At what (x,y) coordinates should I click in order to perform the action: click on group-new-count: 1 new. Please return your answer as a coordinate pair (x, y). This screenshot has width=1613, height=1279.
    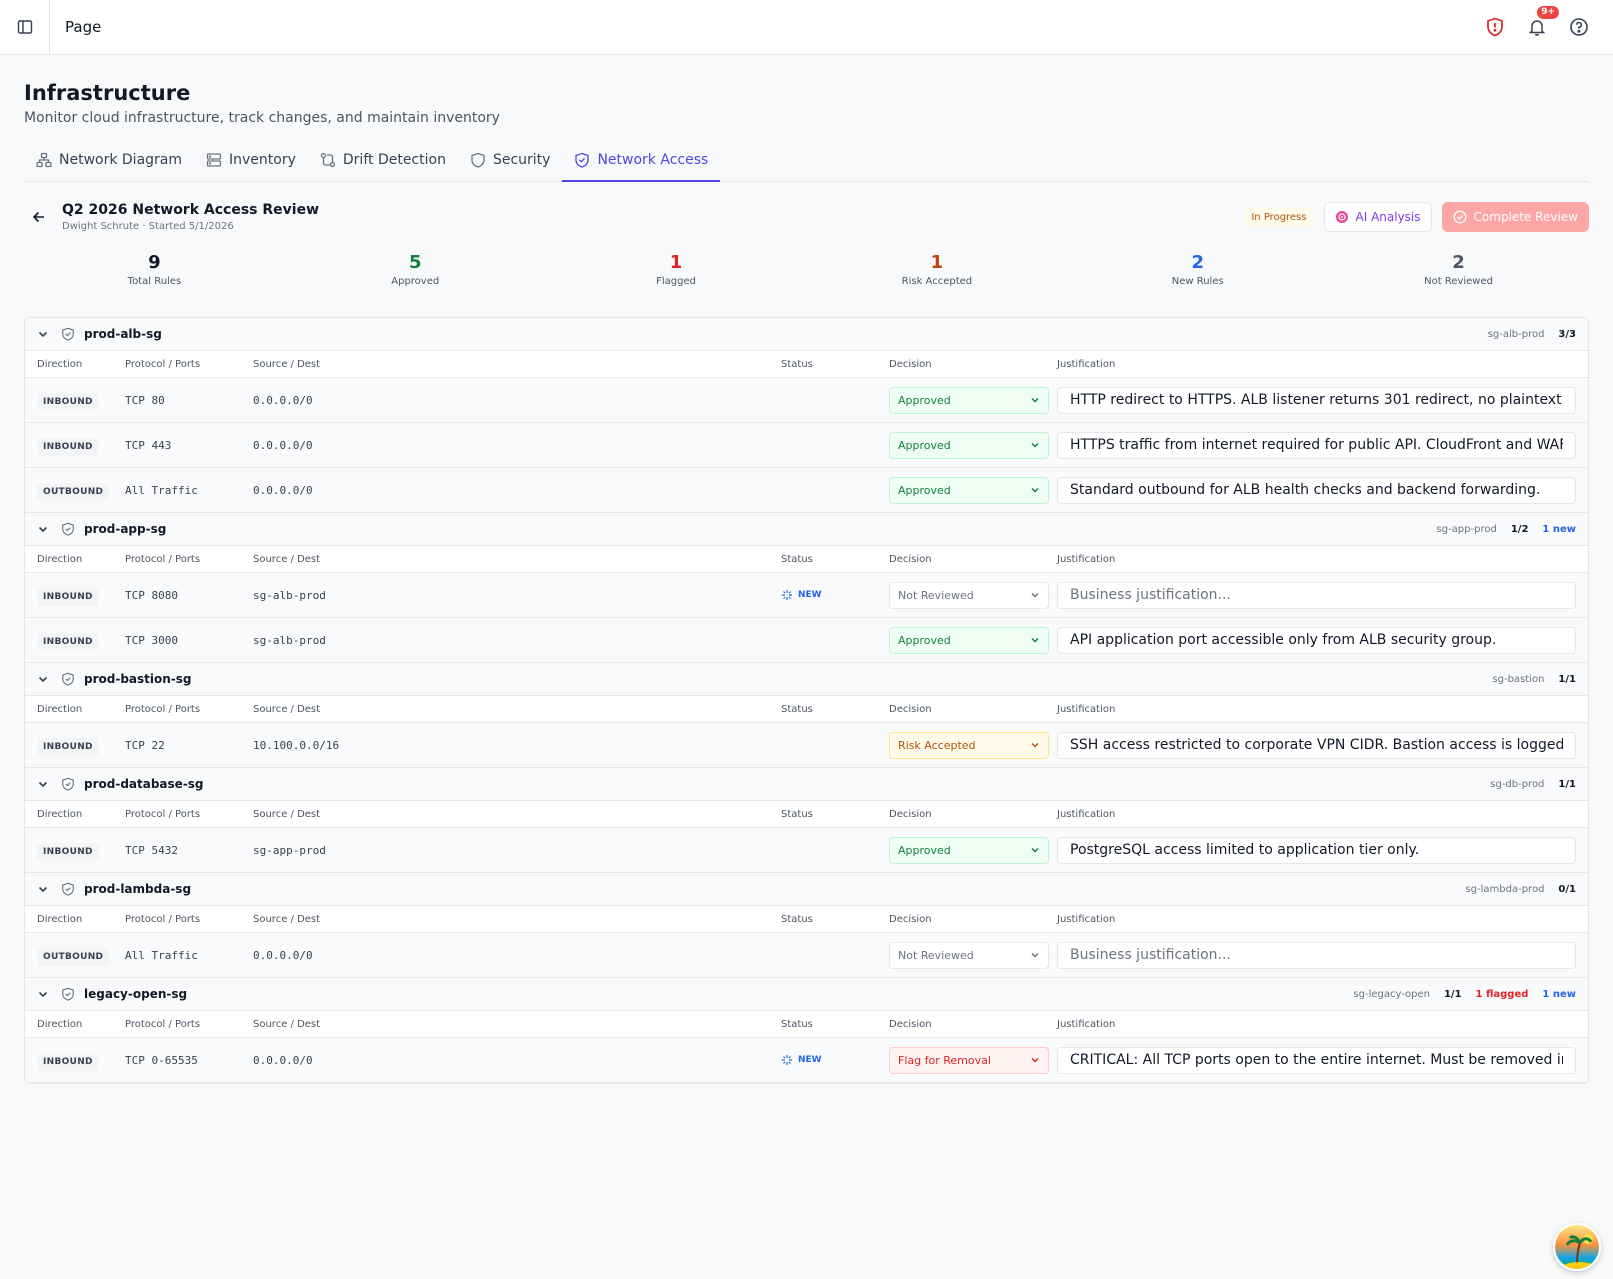
    Looking at the image, I should click on (1559, 529).